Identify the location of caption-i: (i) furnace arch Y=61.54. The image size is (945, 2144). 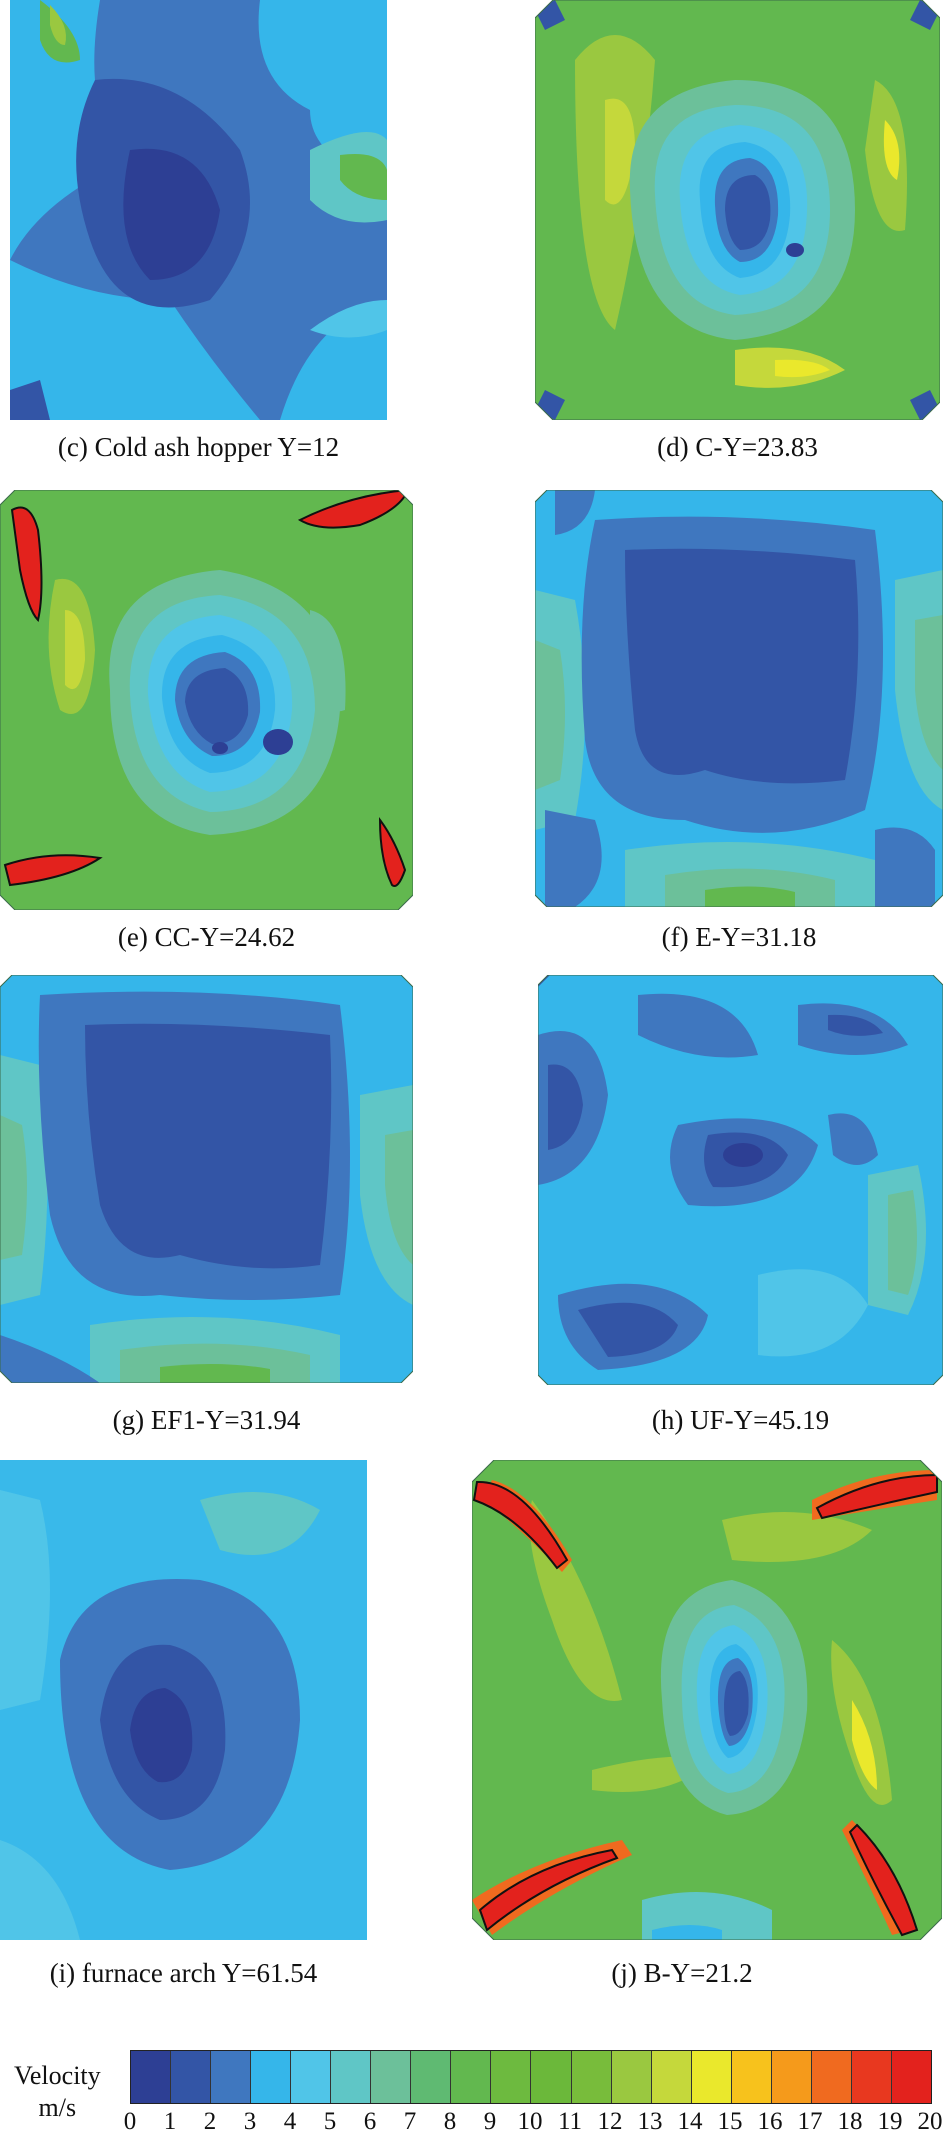
(183, 1973).